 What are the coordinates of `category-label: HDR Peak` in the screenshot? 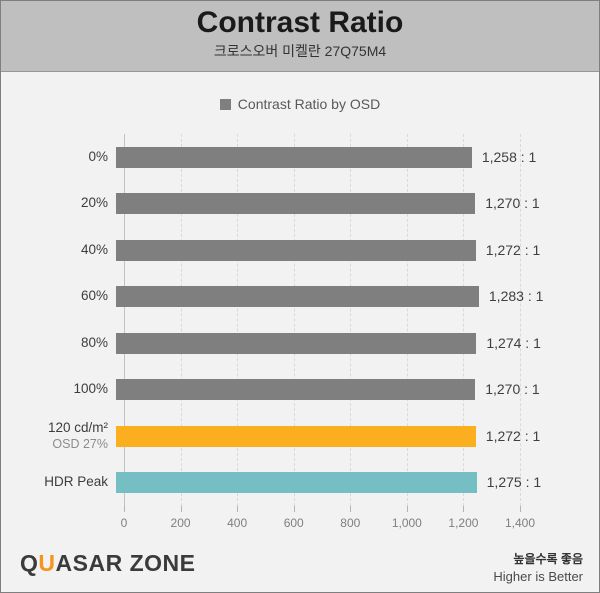 It's located at (58, 482).